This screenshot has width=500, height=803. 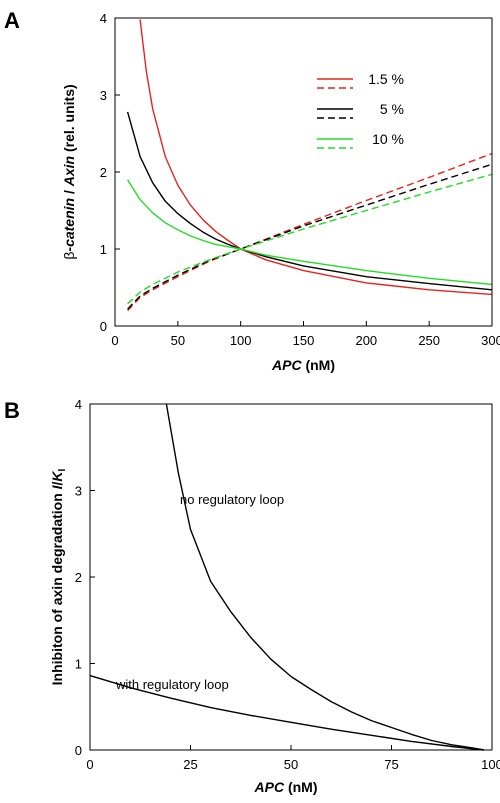 I want to click on panel-b-x-tick-label: 100, so click(x=490, y=764).